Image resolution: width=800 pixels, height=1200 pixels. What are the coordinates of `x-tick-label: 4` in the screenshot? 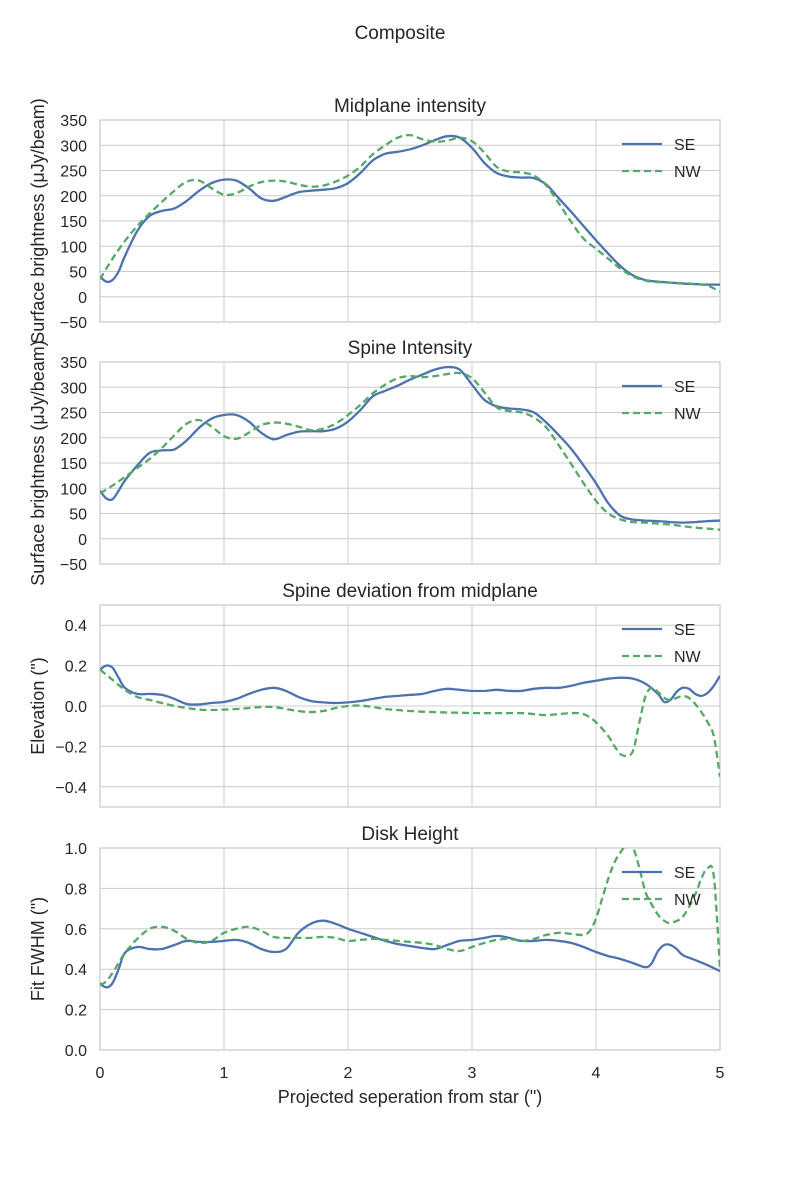 It's located at (596, 1073).